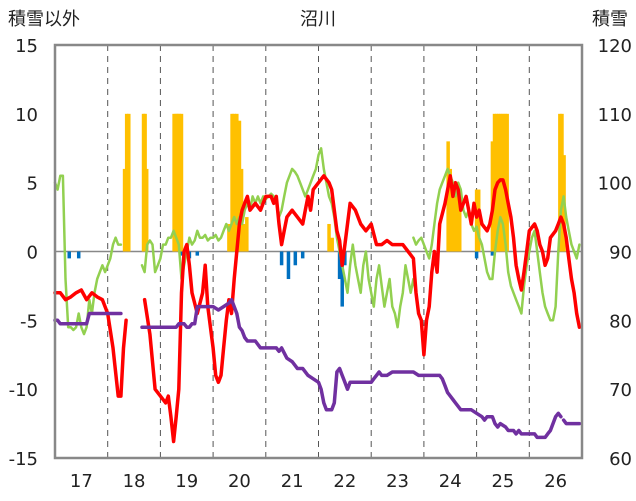  Describe the element at coordinates (397, 481) in the screenshot. I see `x-tick-label: 23` at that location.